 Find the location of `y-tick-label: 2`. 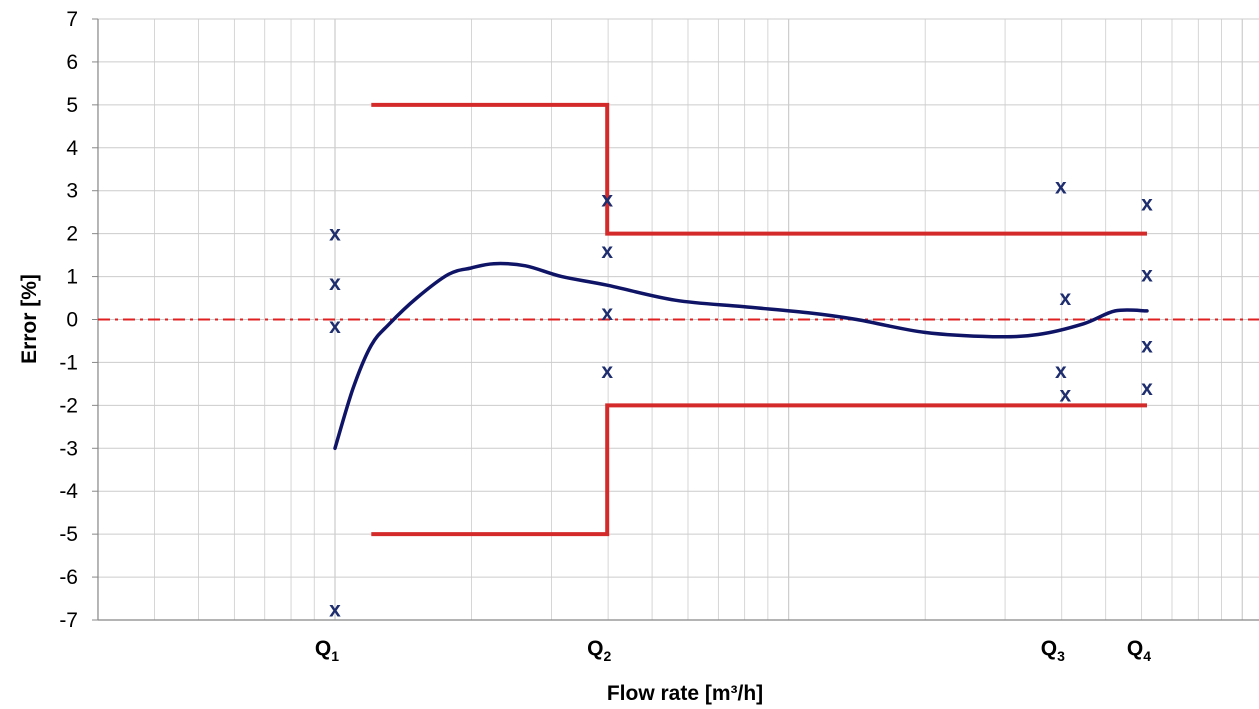

y-tick-label: 2 is located at coordinates (72, 234).